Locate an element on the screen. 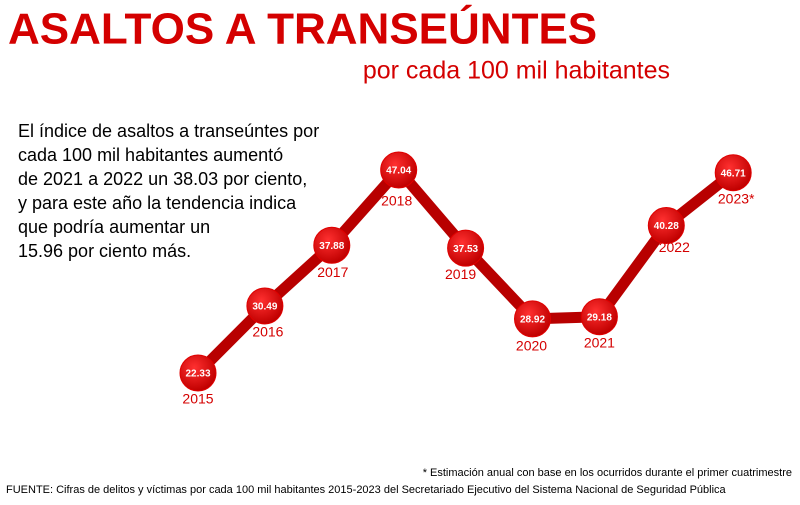  annotation-line: de 2021 a 2022 un 38.03 por ciento, is located at coordinates (162, 179).